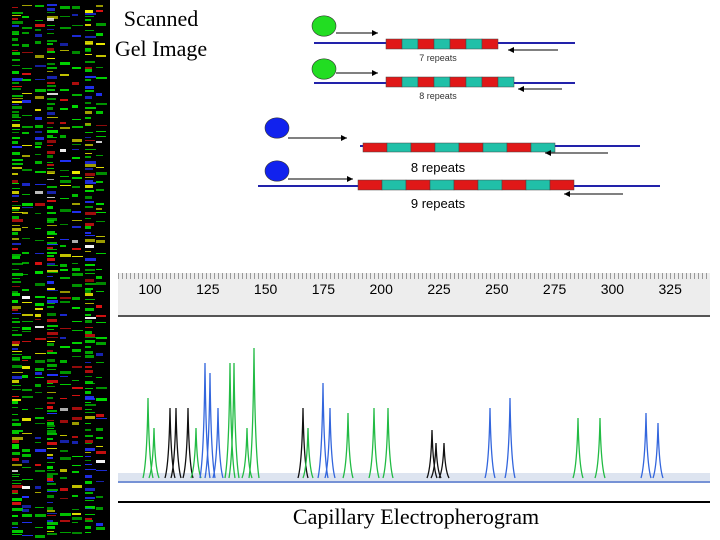 Image resolution: width=720 pixels, height=540 pixels. I want to click on construct-2: 8 repeats, so click(443, 79).